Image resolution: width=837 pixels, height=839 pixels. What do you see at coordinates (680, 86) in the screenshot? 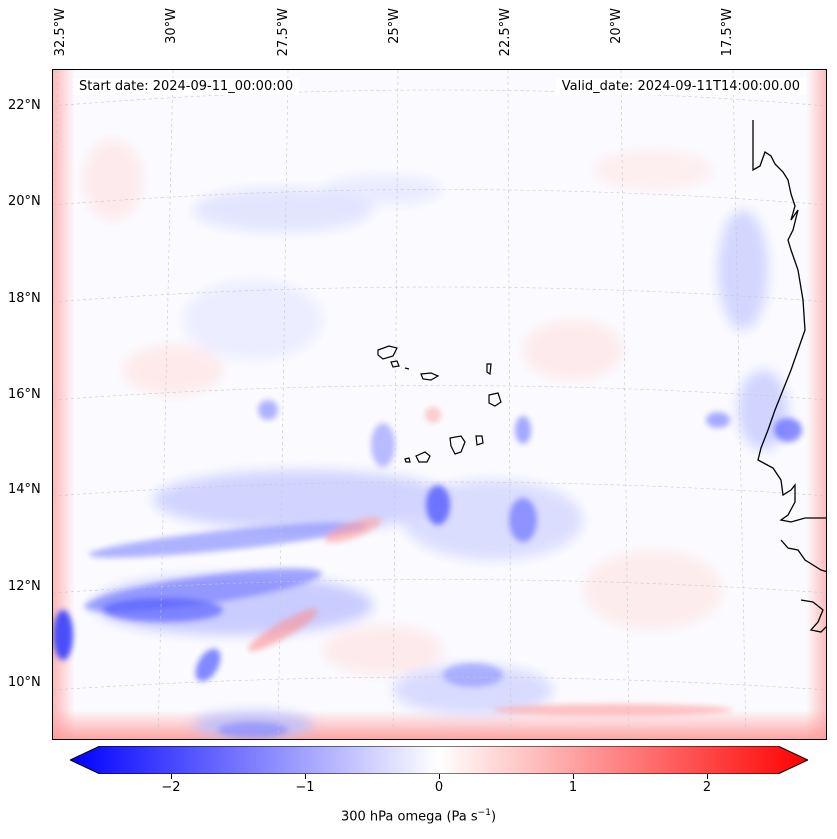
I see `valid-date-label: Valid_date: 2024-09-11T14:00:00.00` at bounding box center [680, 86].